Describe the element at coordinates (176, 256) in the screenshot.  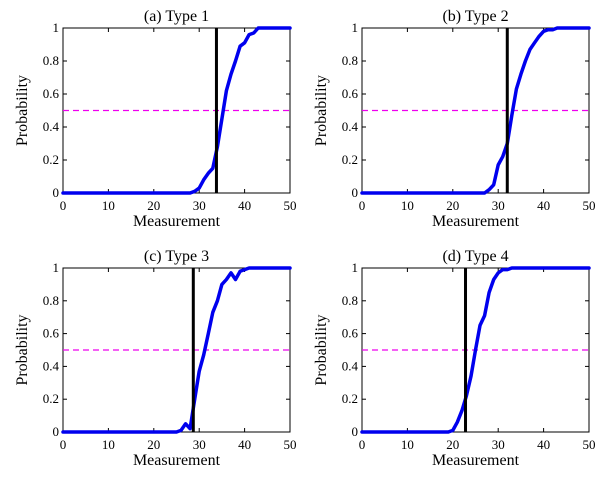
I see `subplot-title: (c) Type 3` at that location.